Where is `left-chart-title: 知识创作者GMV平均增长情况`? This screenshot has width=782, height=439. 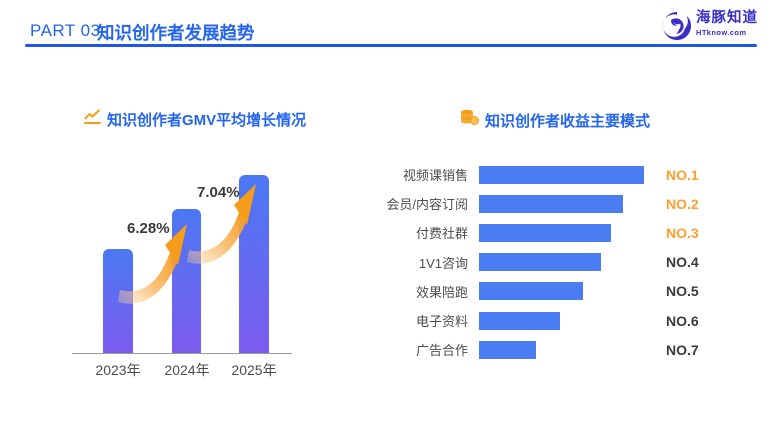
left-chart-title: 知识创作者GMV平均增长情况 is located at coordinates (207, 120).